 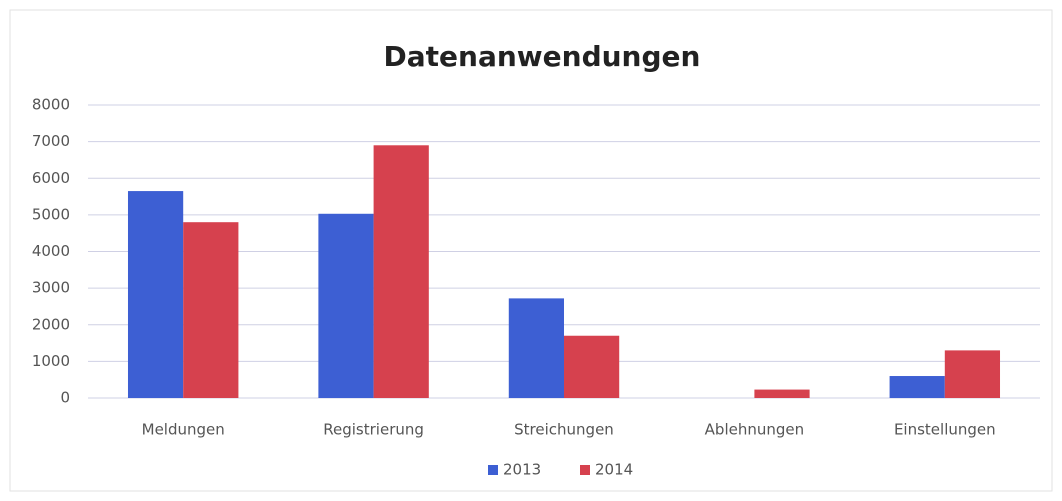 I want to click on chart-title: Datenanwendungen, so click(x=542, y=56).